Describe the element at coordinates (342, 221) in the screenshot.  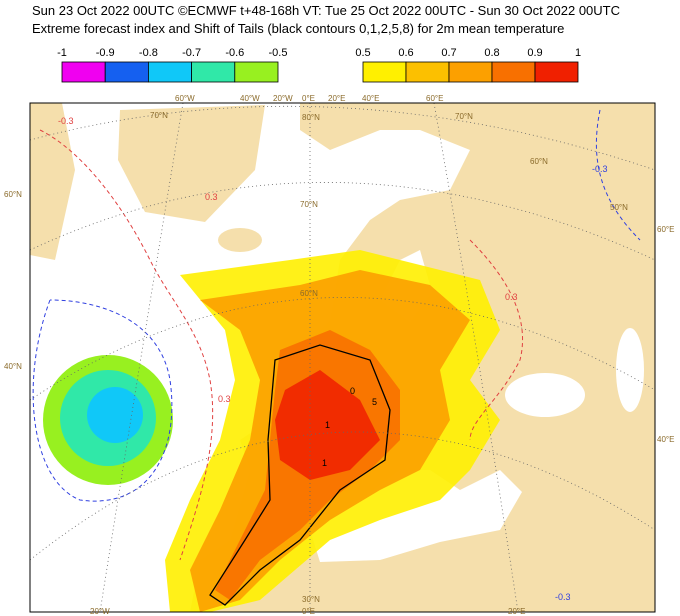
I see `grid-line` at that location.